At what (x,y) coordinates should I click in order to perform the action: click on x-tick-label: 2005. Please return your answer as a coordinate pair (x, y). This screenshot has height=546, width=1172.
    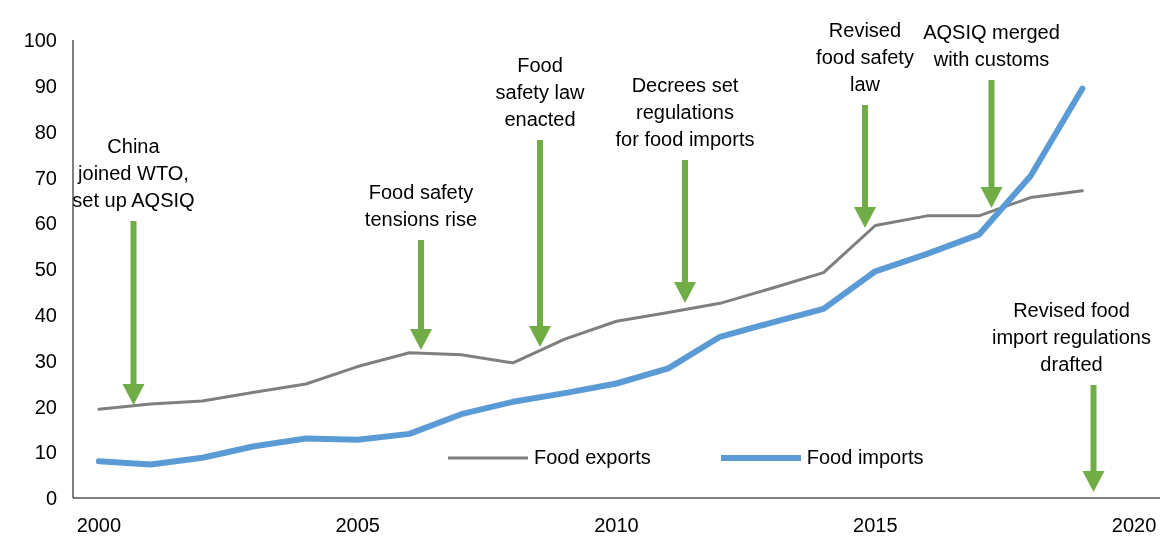
    Looking at the image, I should click on (357, 525).